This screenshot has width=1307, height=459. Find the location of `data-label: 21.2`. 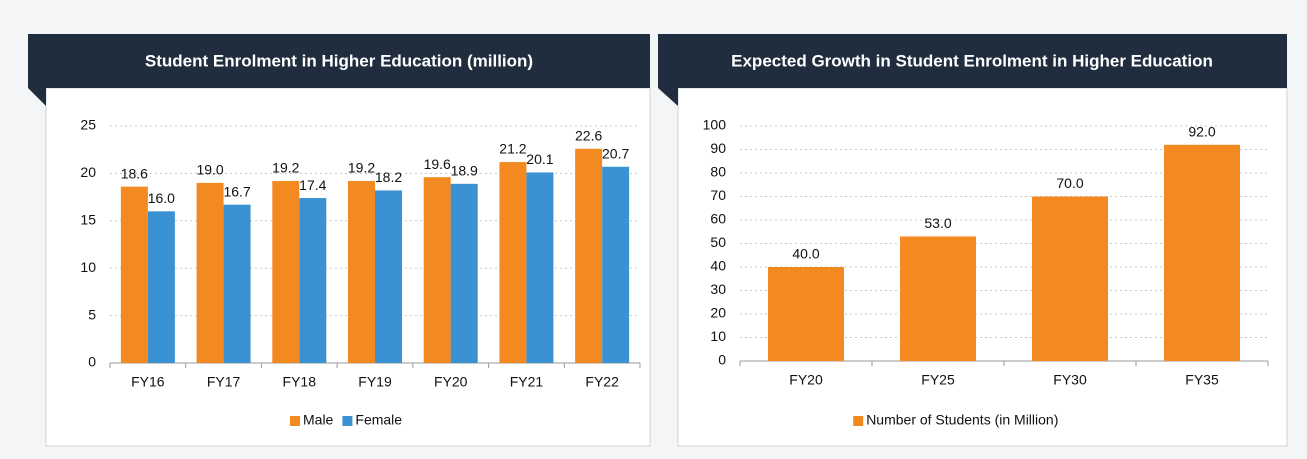

data-label: 21.2 is located at coordinates (512, 149).